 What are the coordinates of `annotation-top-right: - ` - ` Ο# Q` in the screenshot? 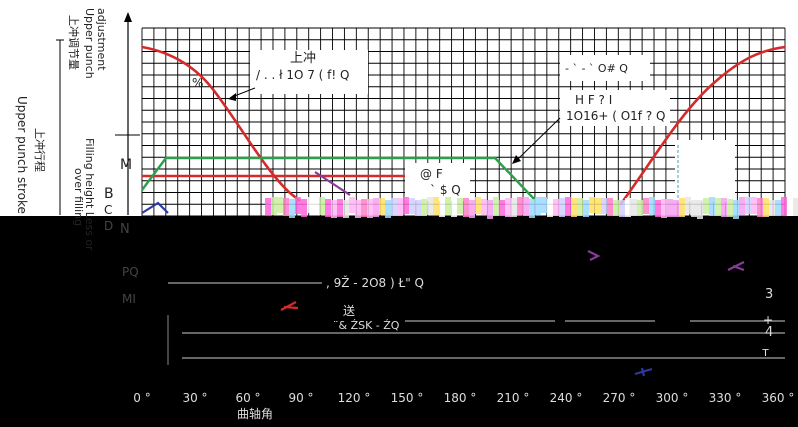 It's located at (596, 68).